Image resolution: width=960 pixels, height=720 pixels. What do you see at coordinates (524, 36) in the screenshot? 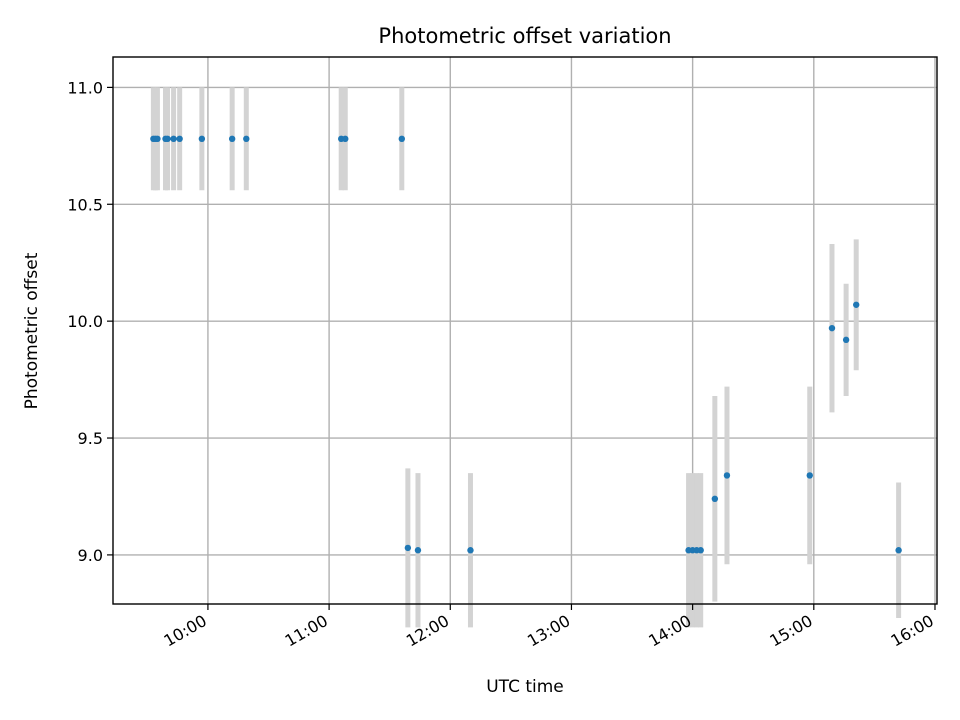
I see `chart-title: Photometric offset variation` at bounding box center [524, 36].